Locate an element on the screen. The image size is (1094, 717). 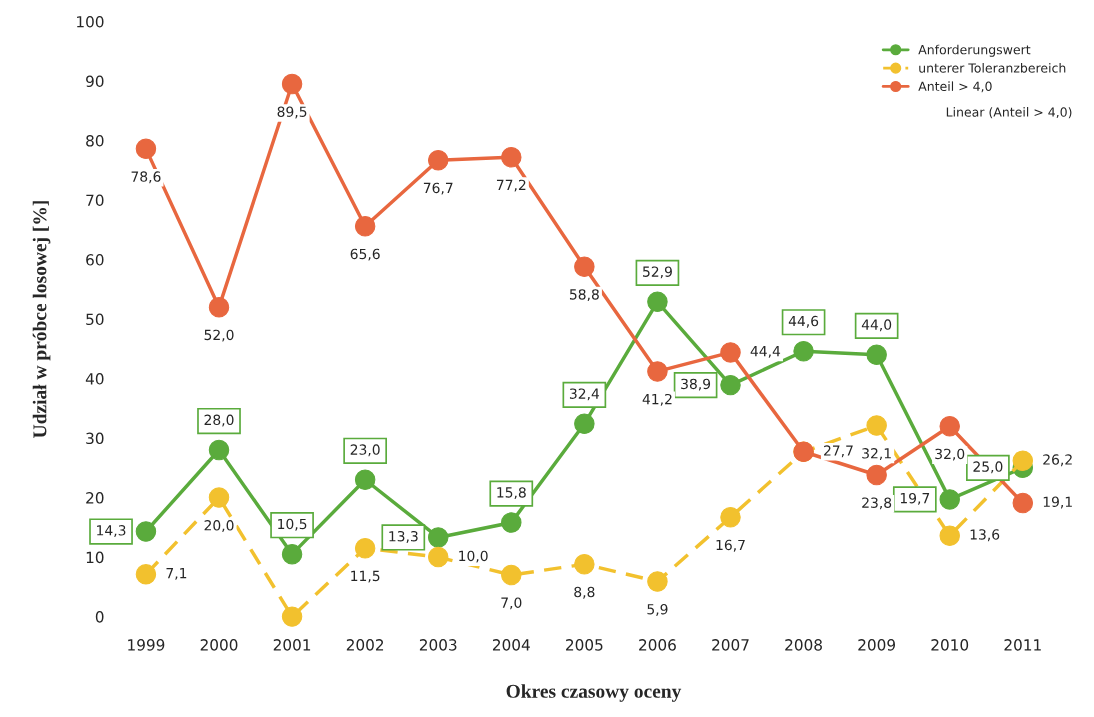
data-label: 20,0 is located at coordinates (219, 526).